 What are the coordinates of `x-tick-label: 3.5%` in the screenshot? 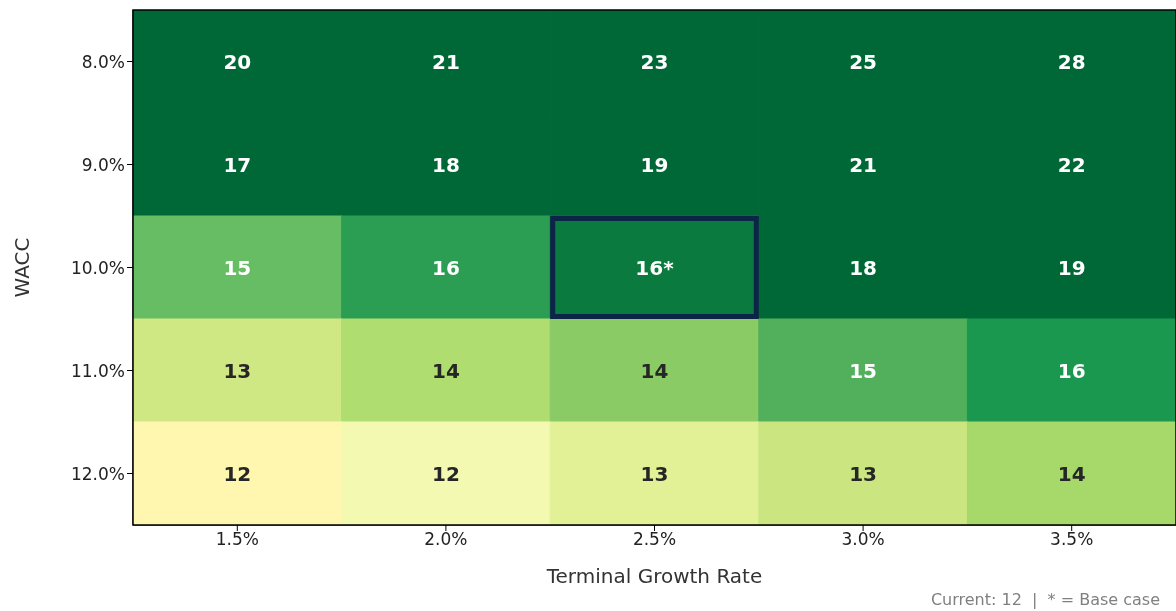 It's located at (1072, 539).